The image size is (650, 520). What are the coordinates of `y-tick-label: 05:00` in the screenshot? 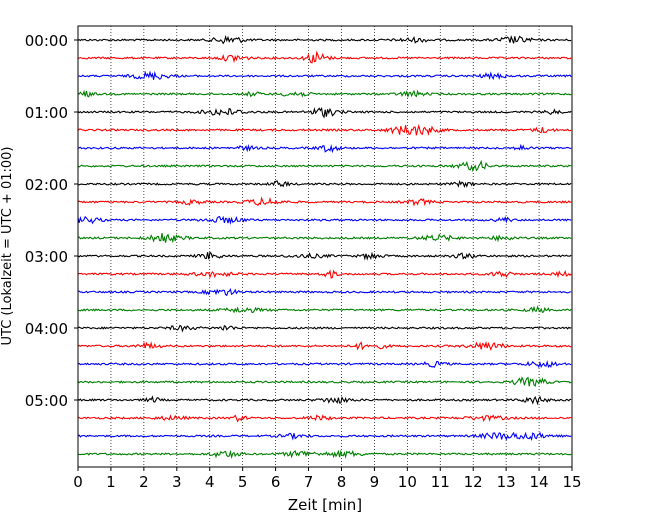 It's located at (46, 401).